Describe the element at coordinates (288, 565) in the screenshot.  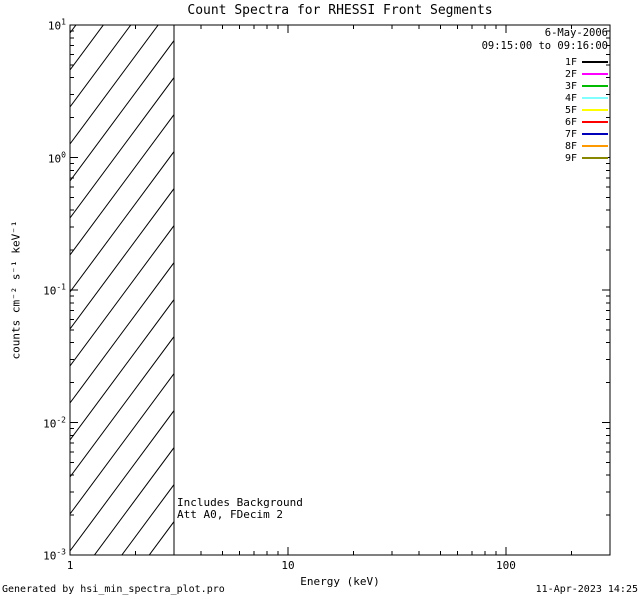
I see `x-tick-label: 10` at that location.